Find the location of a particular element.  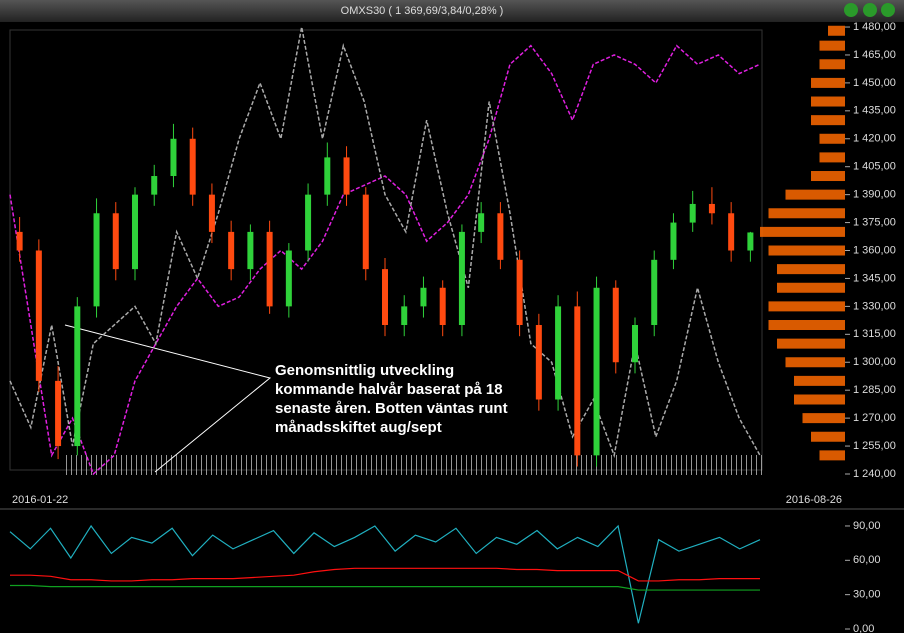

y-tick-label: 90,00 is located at coordinates (867, 526).